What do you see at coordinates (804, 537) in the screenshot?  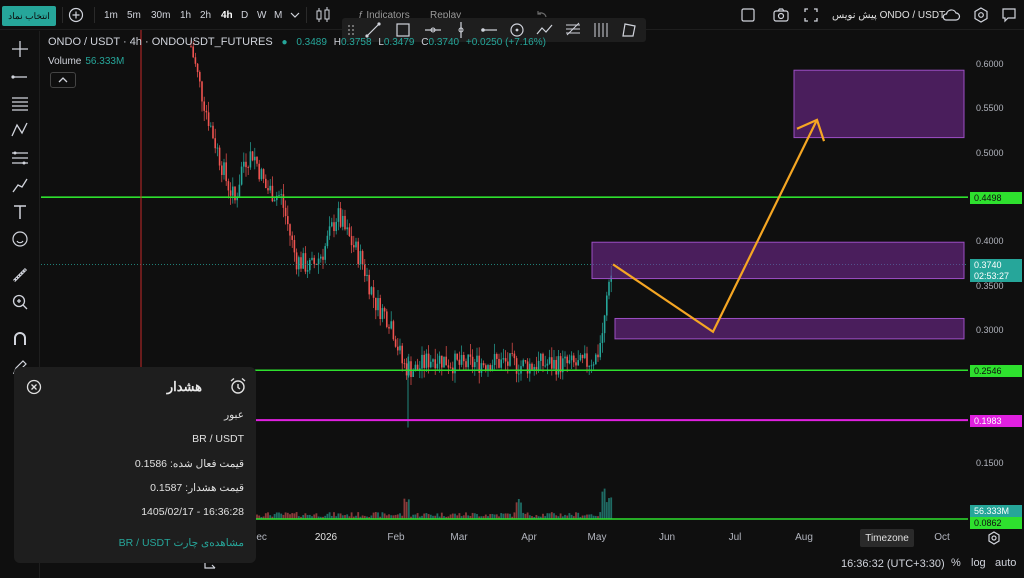 I see `time-tick: Aug` at bounding box center [804, 537].